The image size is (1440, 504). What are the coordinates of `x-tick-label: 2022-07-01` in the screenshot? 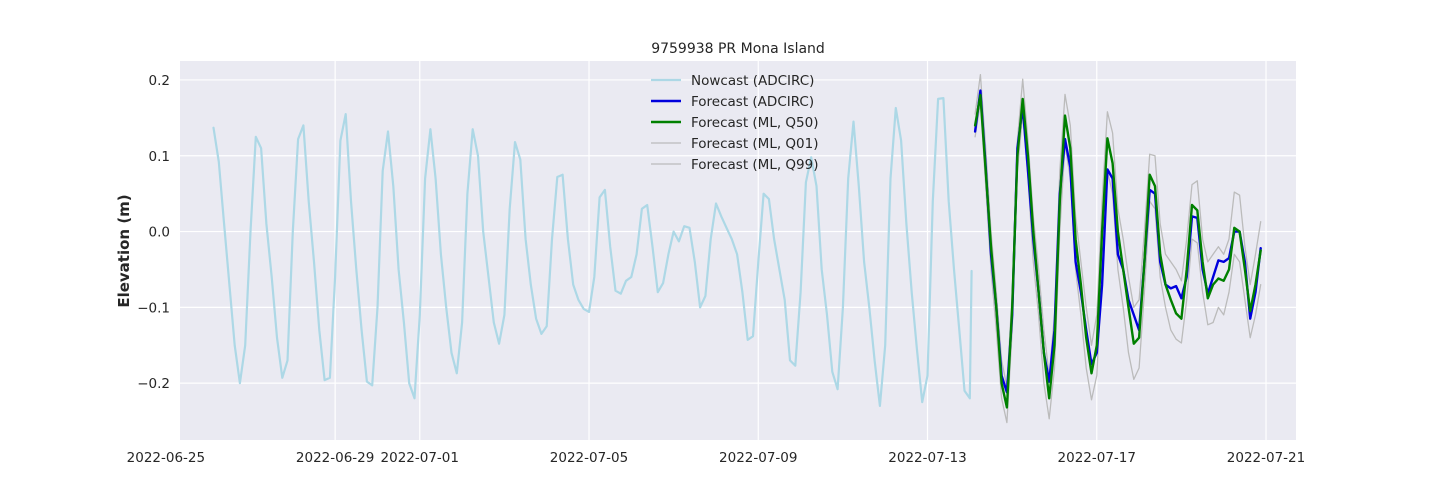 It's located at (420, 458).